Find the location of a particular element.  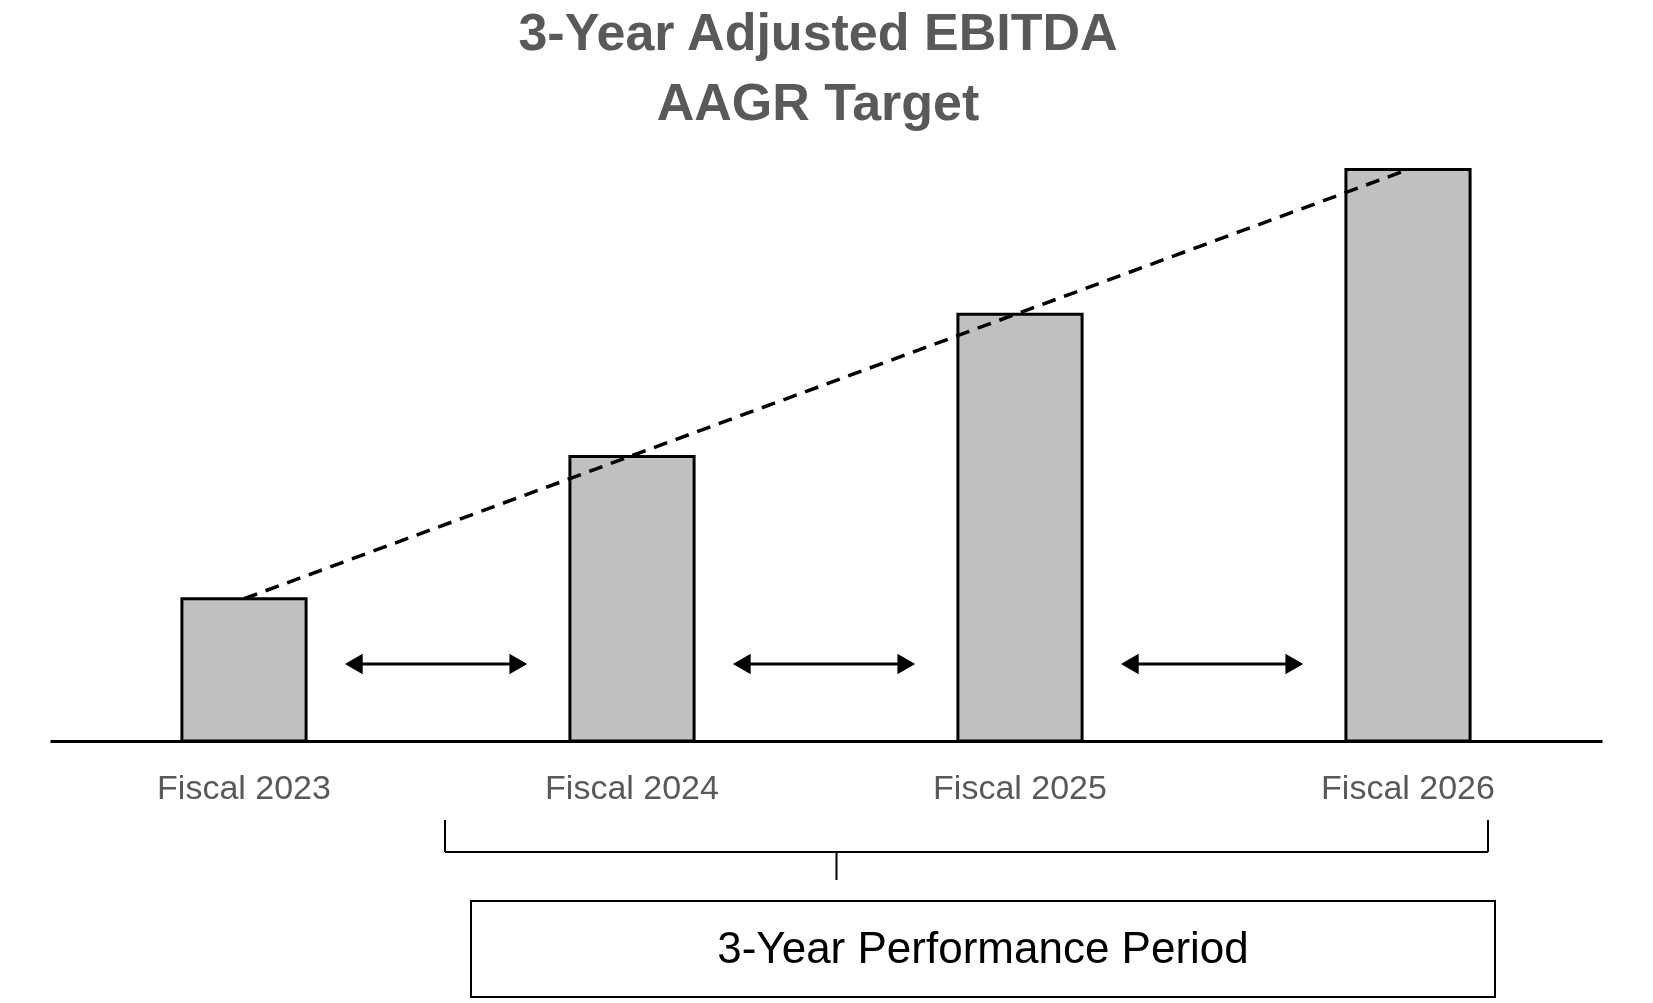

chart-title: 3-Year Adjusted EBITDA AAGR Target is located at coordinates (818, 67).